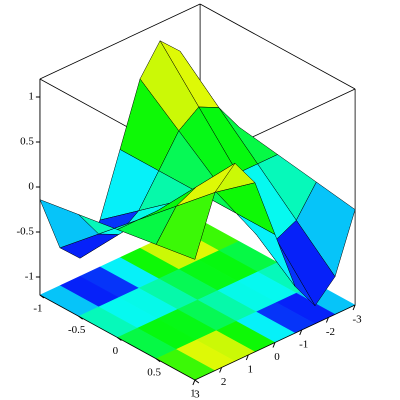 This screenshot has width=400, height=400. Describe the element at coordinates (303, 345) in the screenshot. I see `y-tick-label: -1` at that location.